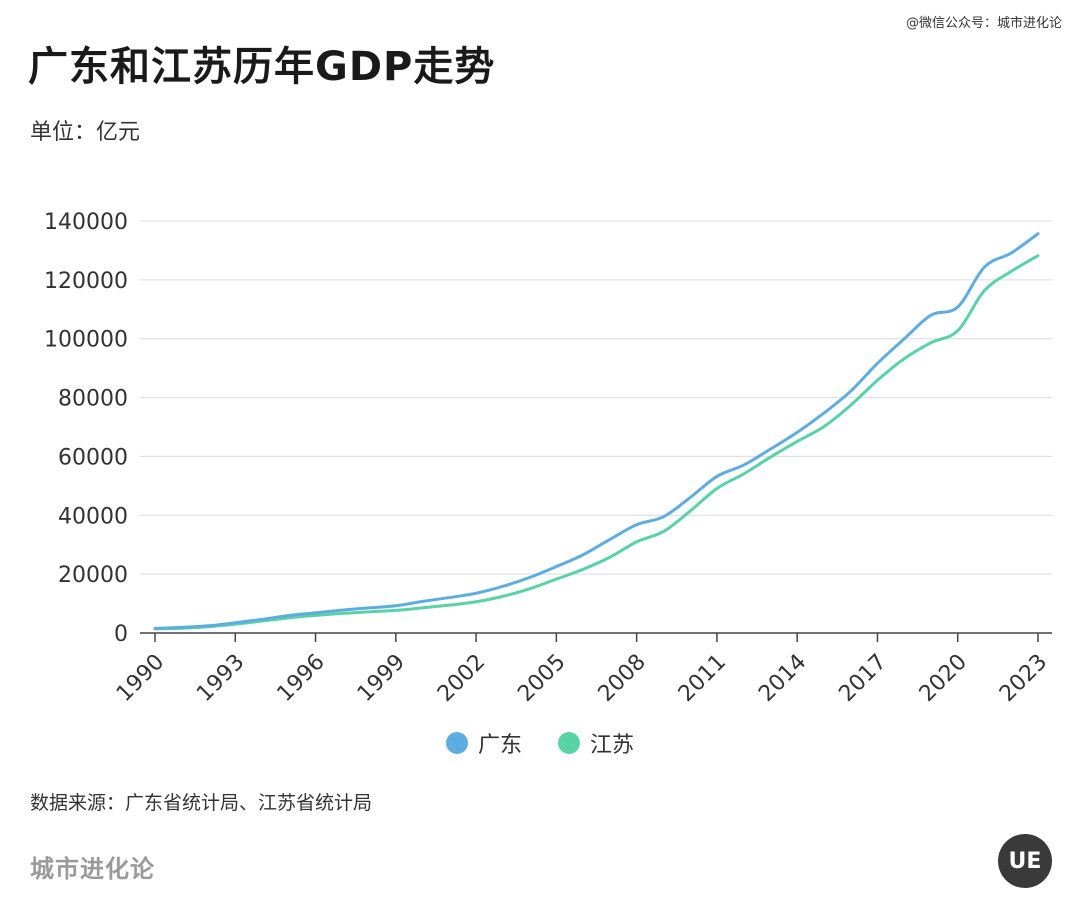 The image size is (1080, 918). Describe the element at coordinates (499, 745) in the screenshot. I see `legend-label-guangdong: 广东` at that location.